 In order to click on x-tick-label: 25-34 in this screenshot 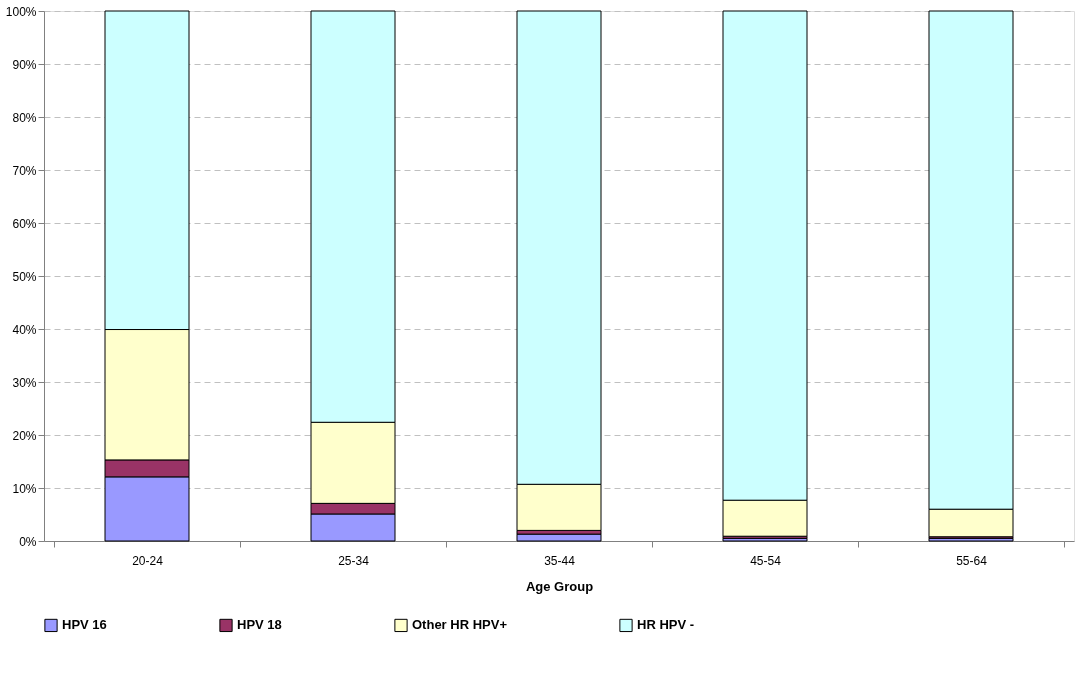, I will do `click(354, 560)`.